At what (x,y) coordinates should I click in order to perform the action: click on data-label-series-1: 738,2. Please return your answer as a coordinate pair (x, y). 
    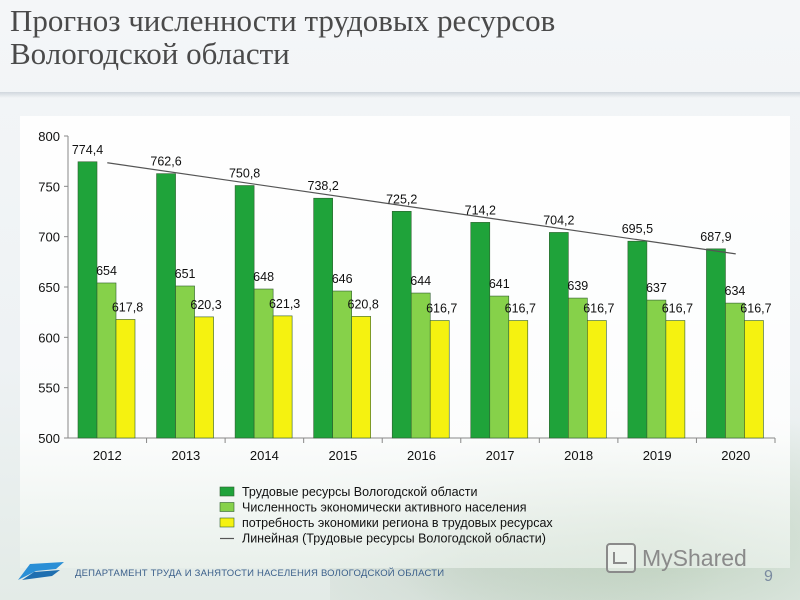
    Looking at the image, I should click on (323, 186).